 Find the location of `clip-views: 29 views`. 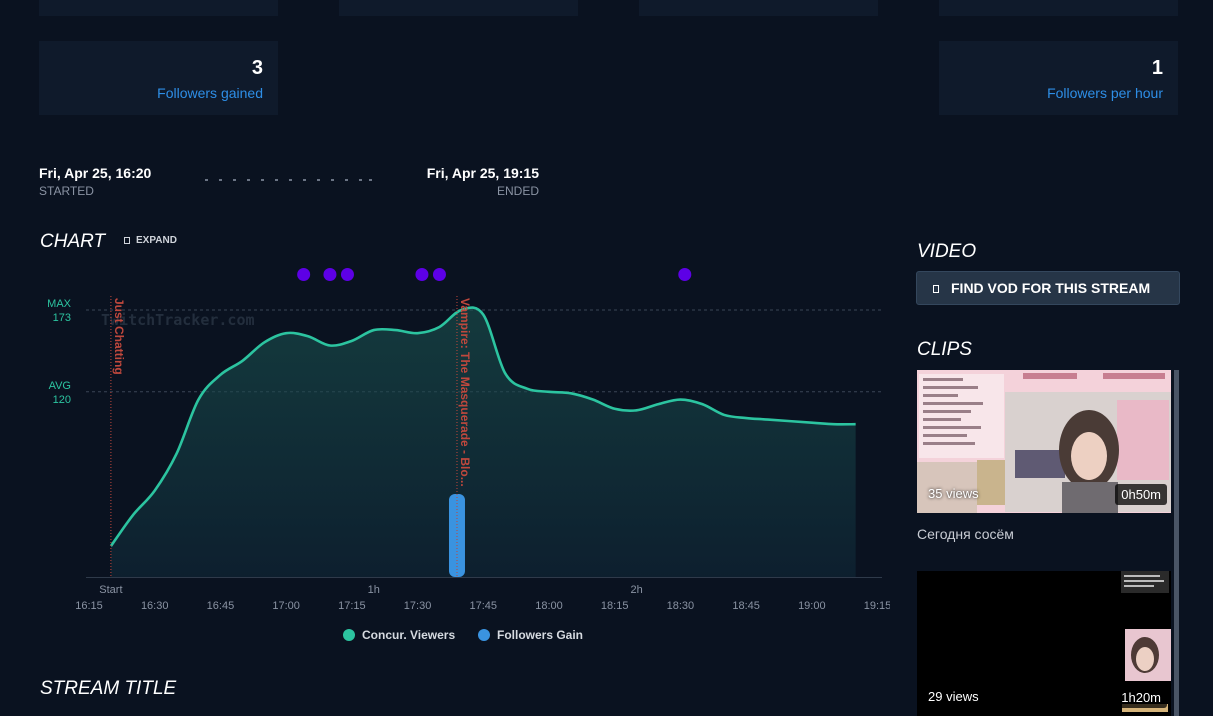

clip-views: 29 views is located at coordinates (953, 696).